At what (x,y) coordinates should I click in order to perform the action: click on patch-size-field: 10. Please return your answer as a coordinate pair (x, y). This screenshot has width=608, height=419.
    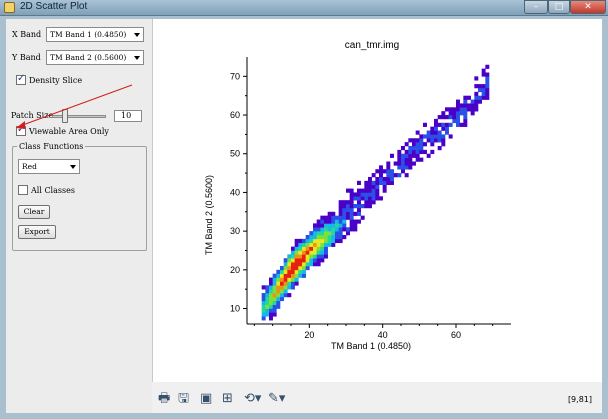
    Looking at the image, I should click on (128, 116).